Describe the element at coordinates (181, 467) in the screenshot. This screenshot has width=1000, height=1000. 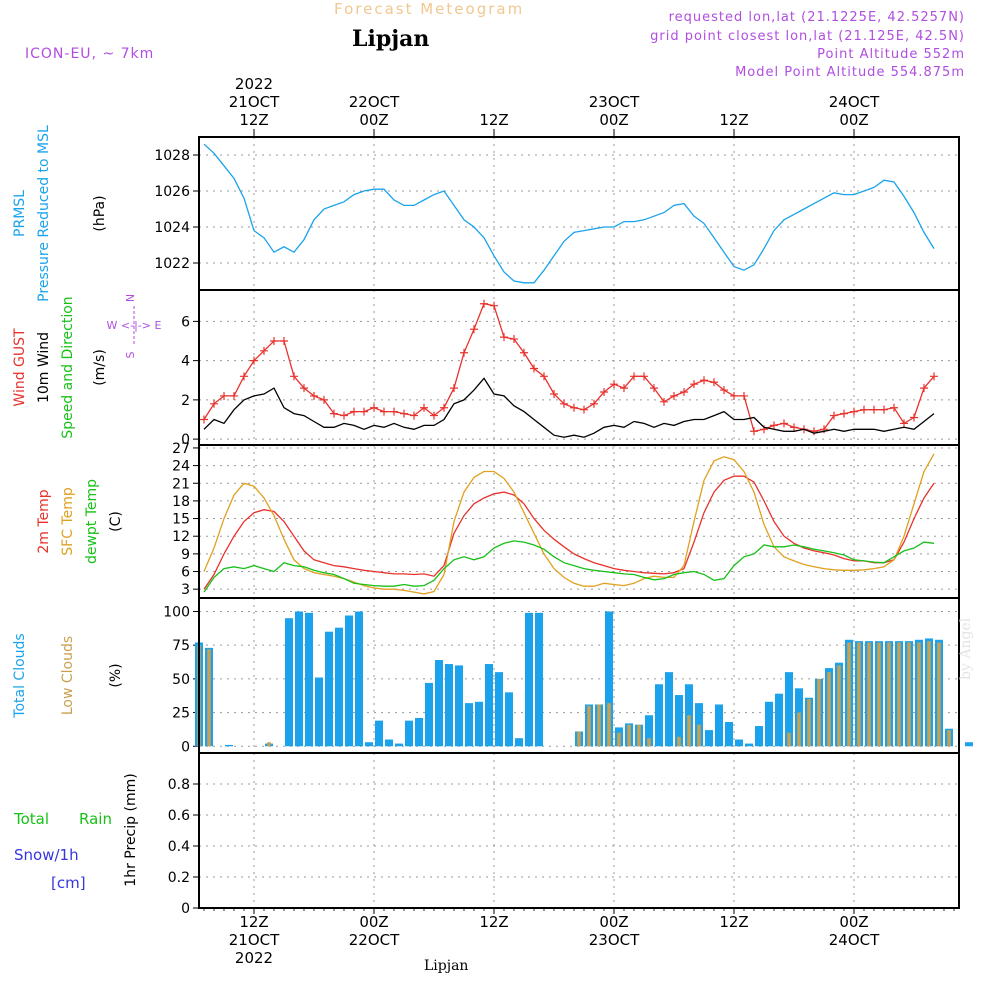
I see `temperature-ytick-label: 24` at that location.